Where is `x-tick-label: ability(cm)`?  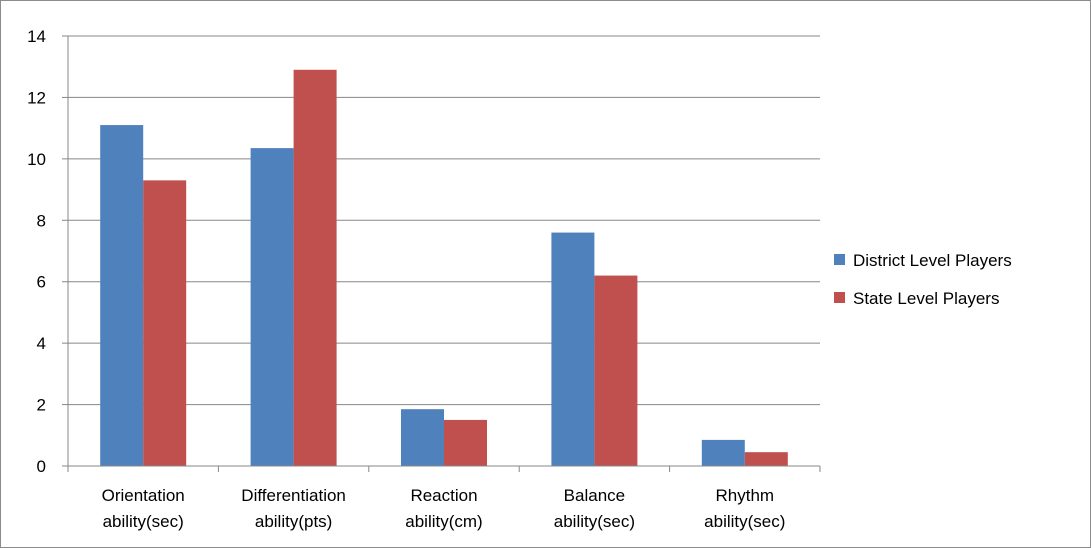 x-tick-label: ability(cm) is located at coordinates (443, 521).